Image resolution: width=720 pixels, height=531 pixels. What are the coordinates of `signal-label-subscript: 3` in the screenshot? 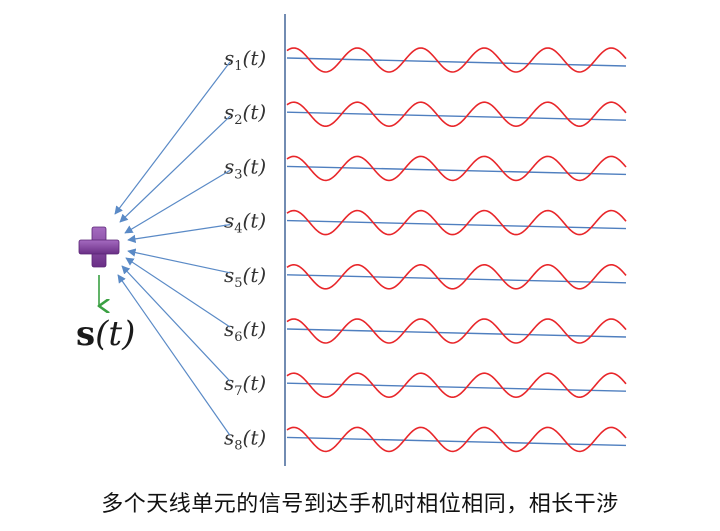 It's located at (238, 174).